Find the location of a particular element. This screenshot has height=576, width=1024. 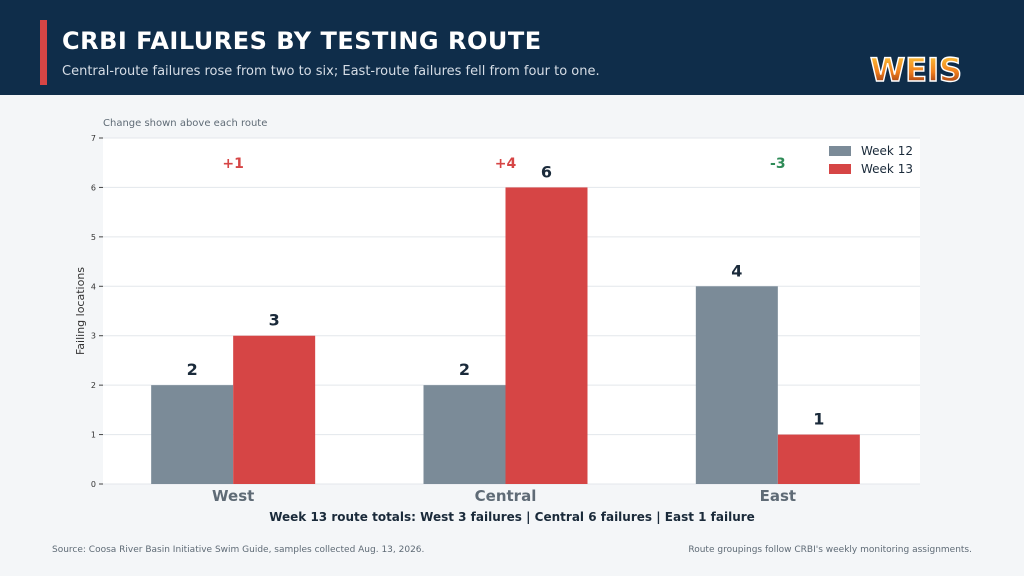

bar-value-label: 1 is located at coordinates (818, 419).